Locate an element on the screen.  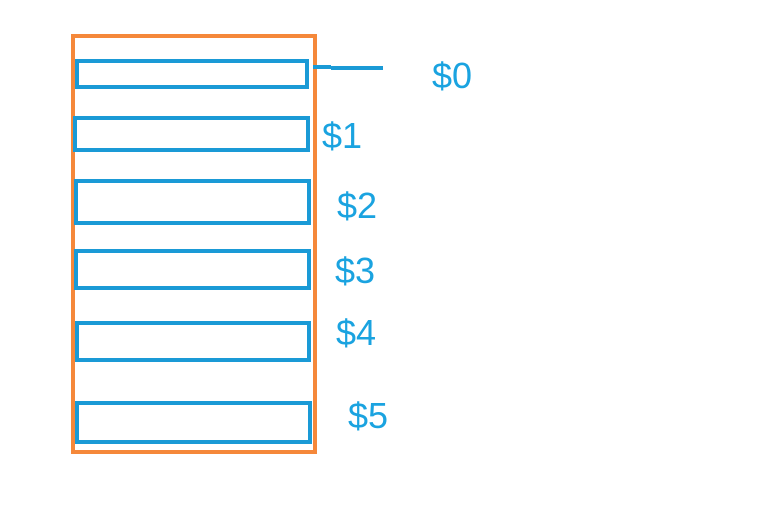
slot-0-pointer-line-dash is located at coordinates (357, 68).